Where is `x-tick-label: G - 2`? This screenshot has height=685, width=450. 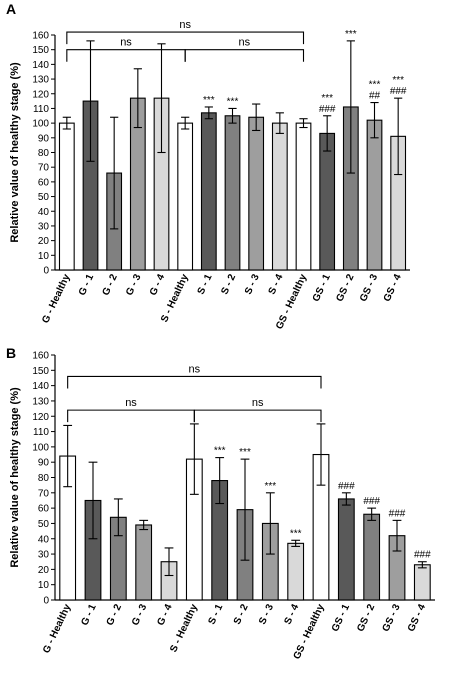 x-tick-label: G - 2 is located at coordinates (115, 614).